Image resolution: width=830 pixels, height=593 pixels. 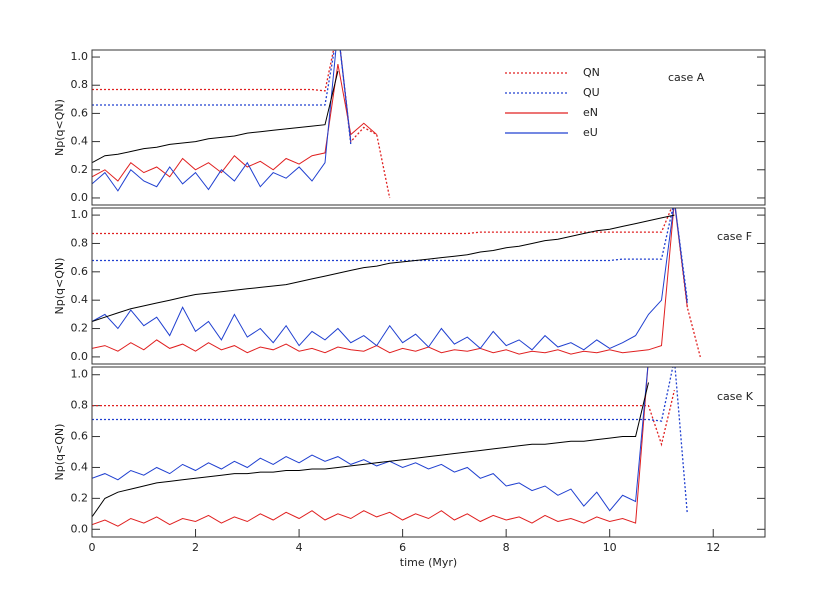 What do you see at coordinates (506, 547) in the screenshot?
I see `x-tick-label: 8` at bounding box center [506, 547].